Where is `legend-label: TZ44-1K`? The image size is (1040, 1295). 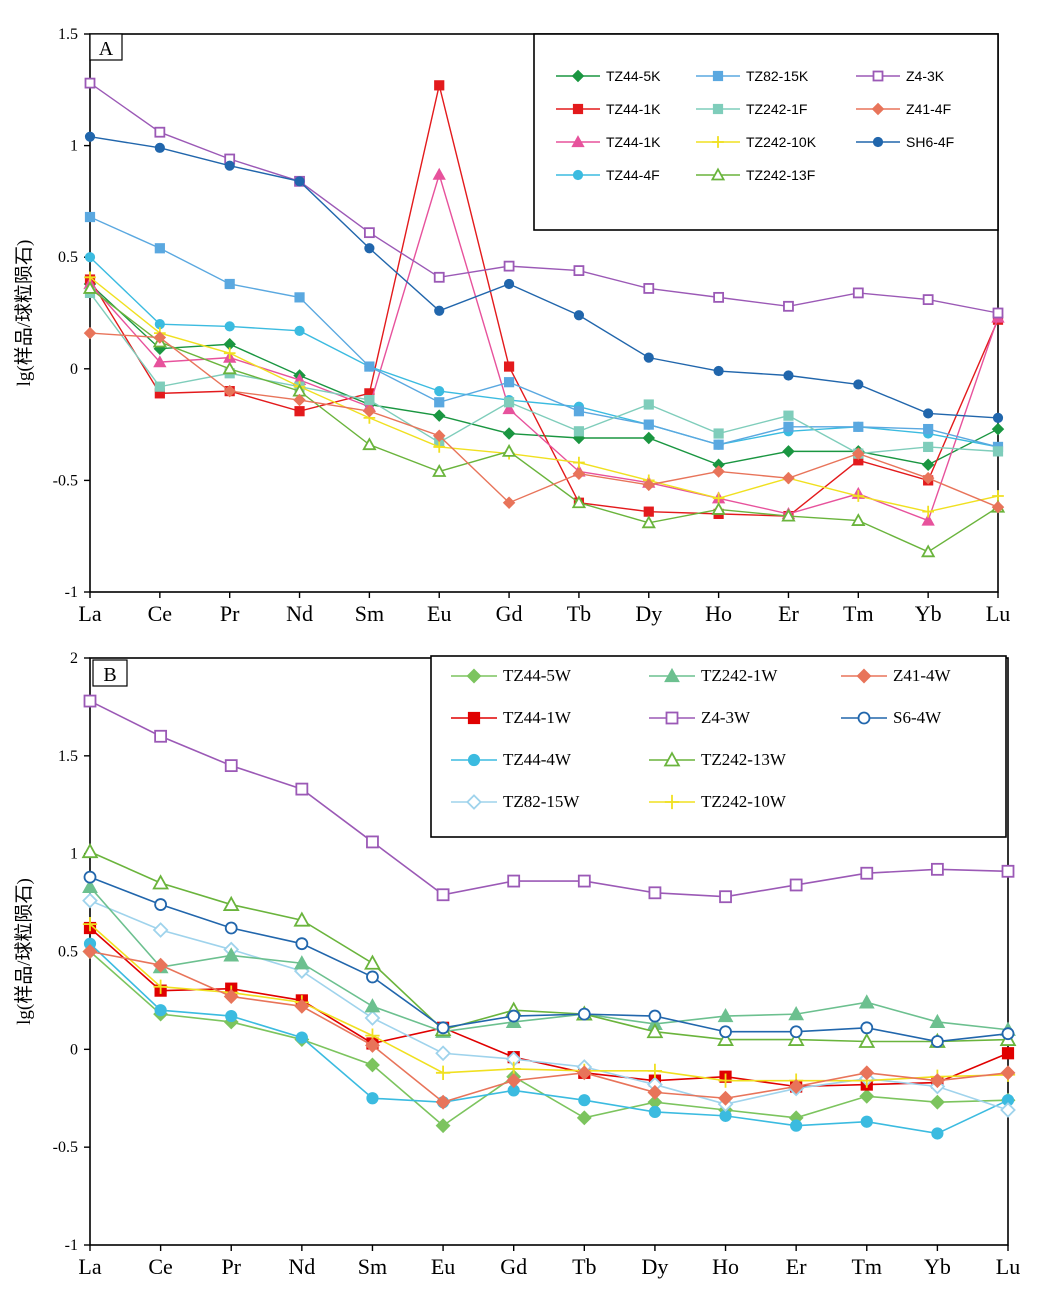
legend-label: TZ44-1K is located at coordinates (633, 142).